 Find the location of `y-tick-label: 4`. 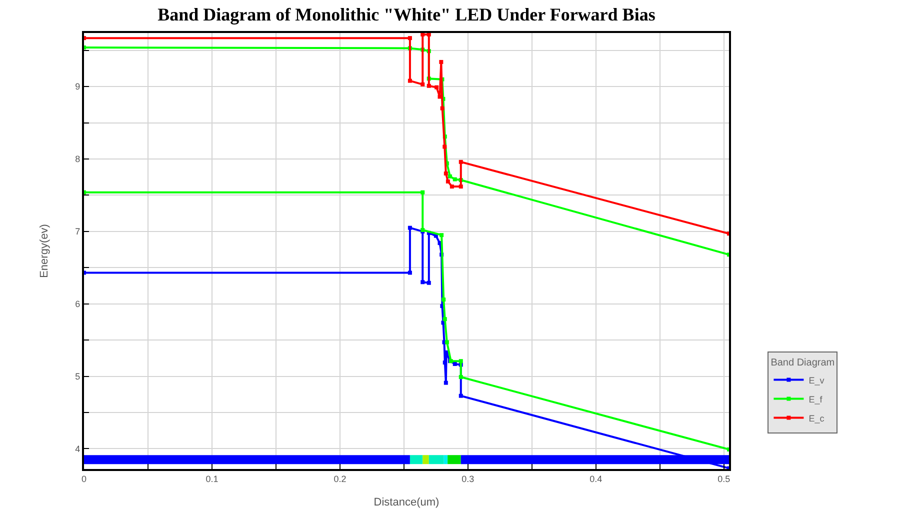

y-tick-label: 4 is located at coordinates (77, 449).